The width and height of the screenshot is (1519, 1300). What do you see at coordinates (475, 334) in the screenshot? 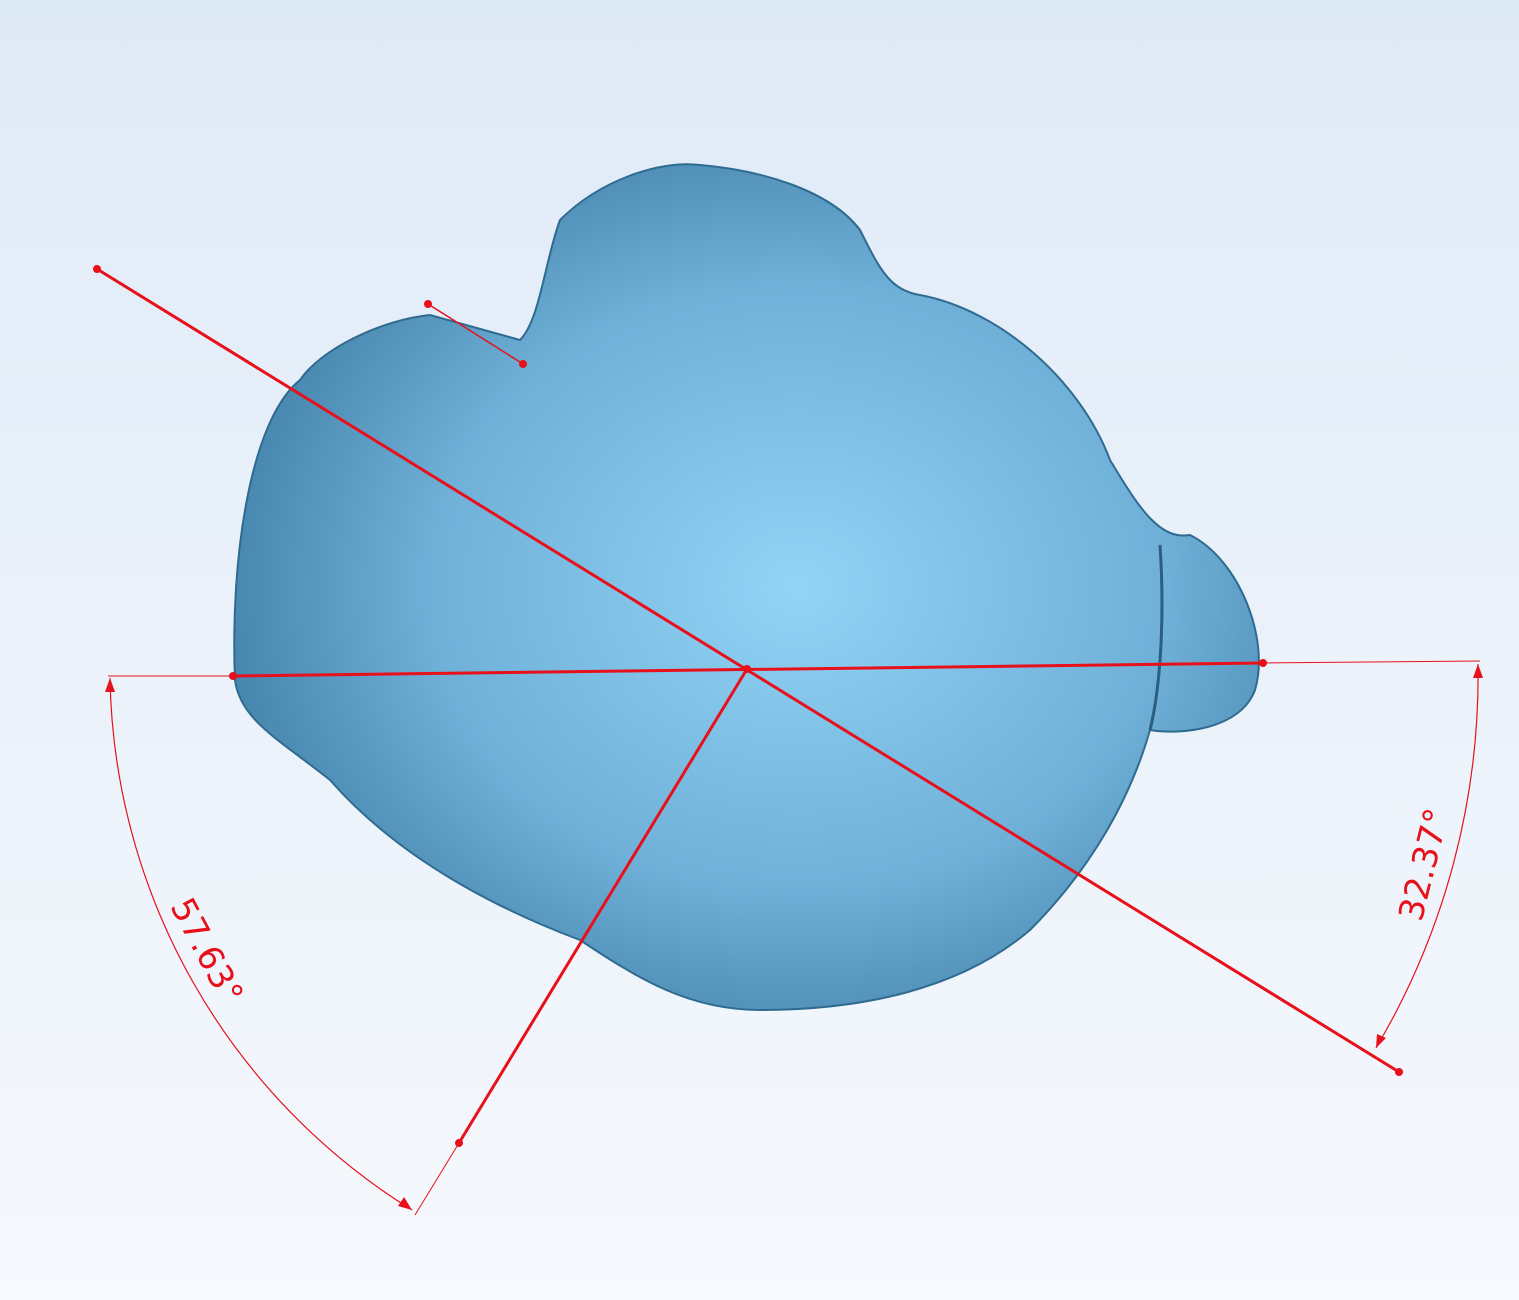
I see `short-line` at bounding box center [475, 334].